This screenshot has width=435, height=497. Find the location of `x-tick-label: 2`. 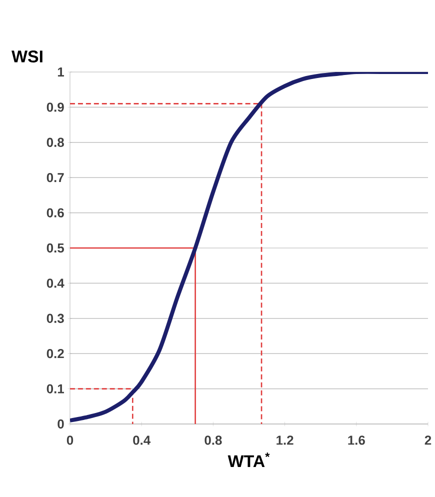

x-tick-label: 2 is located at coordinates (428, 440).